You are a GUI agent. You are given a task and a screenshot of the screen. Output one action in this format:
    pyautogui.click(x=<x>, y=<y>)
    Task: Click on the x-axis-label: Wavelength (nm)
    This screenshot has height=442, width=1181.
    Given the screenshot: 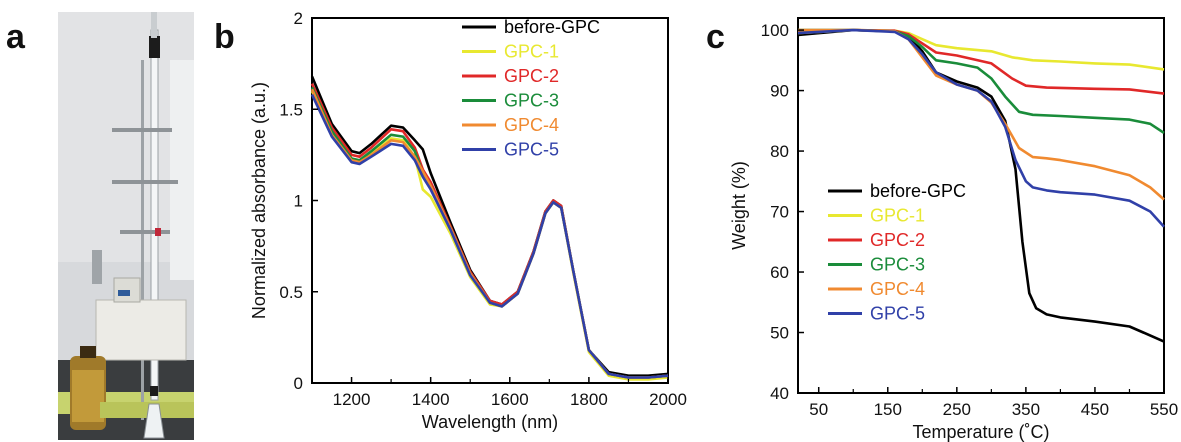 What is the action you would take?
    pyautogui.click(x=490, y=422)
    